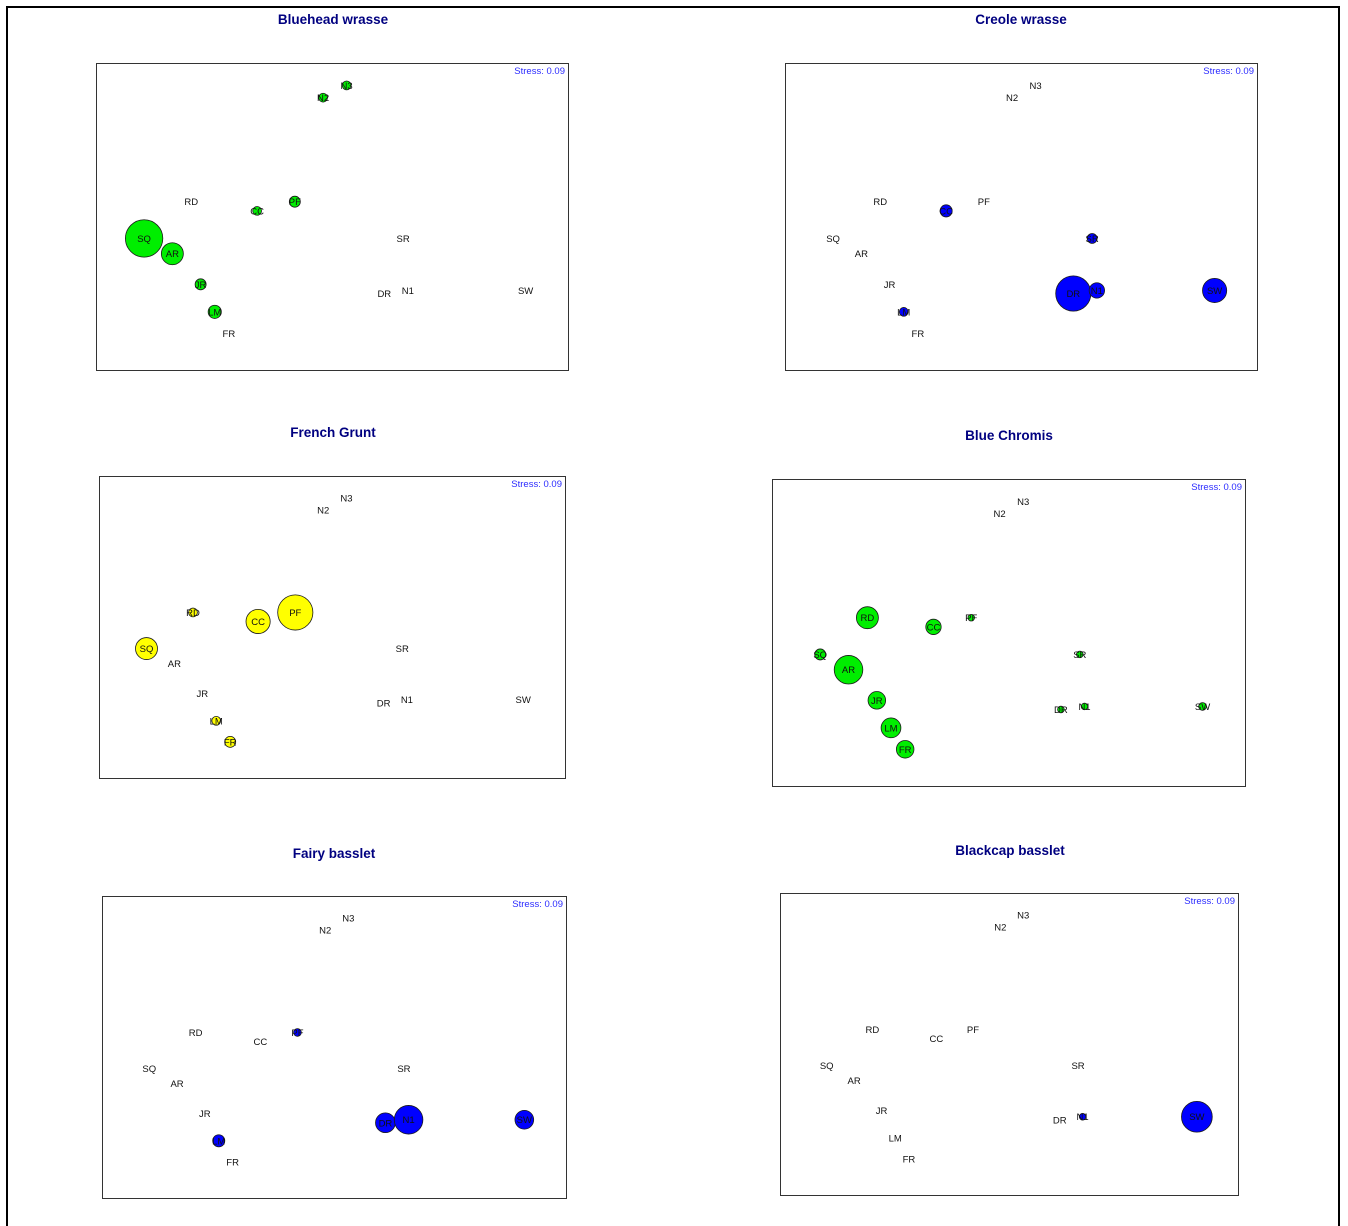  I want to click on panel-title: Creole wrasse, so click(1021, 19).